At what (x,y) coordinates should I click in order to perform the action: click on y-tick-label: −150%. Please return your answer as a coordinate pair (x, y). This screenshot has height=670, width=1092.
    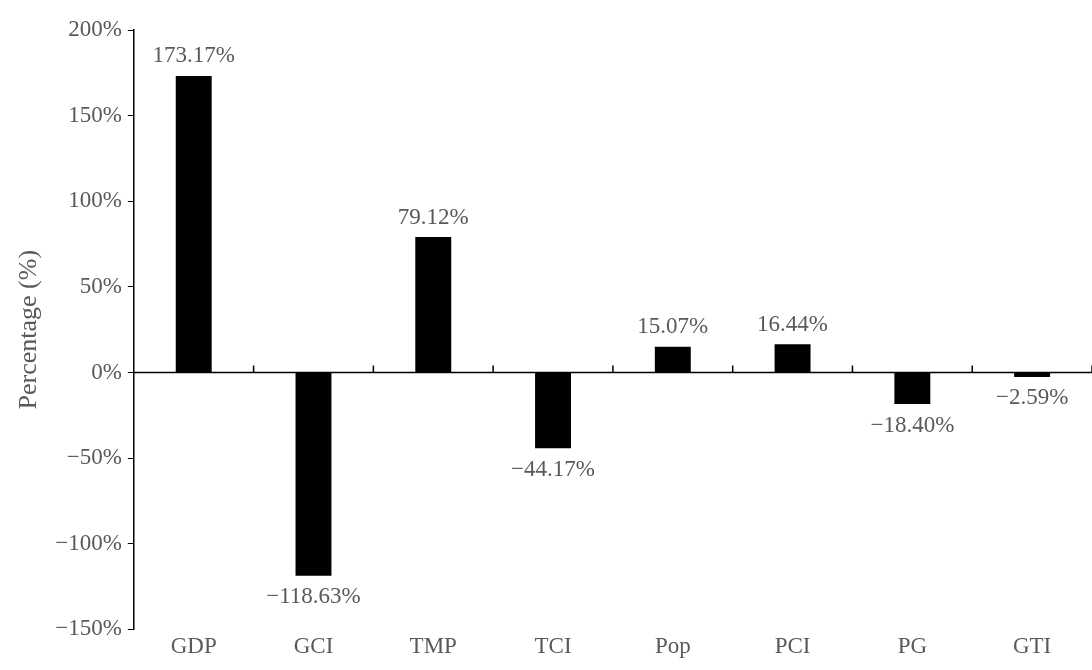
    Looking at the image, I should click on (88, 628).